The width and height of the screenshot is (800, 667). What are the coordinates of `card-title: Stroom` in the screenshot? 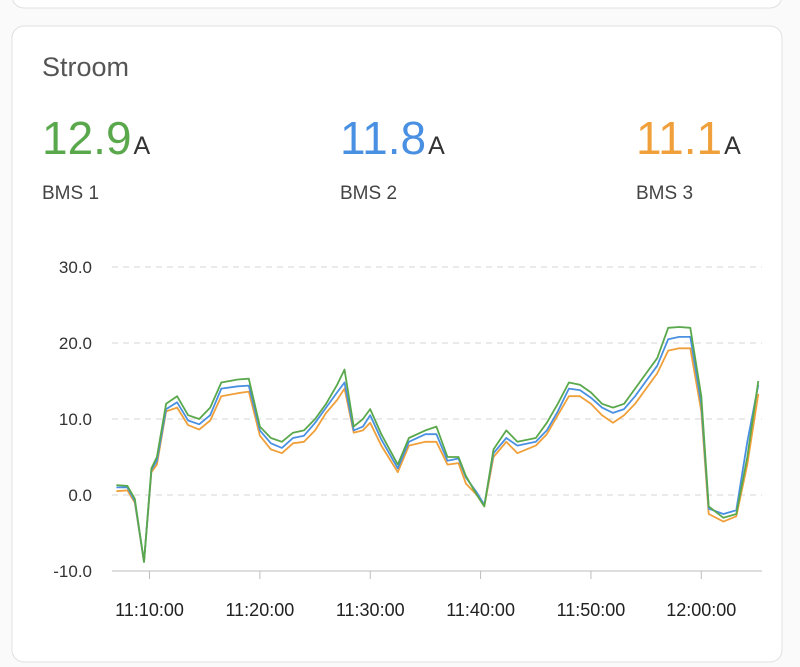 It's located at (85, 67).